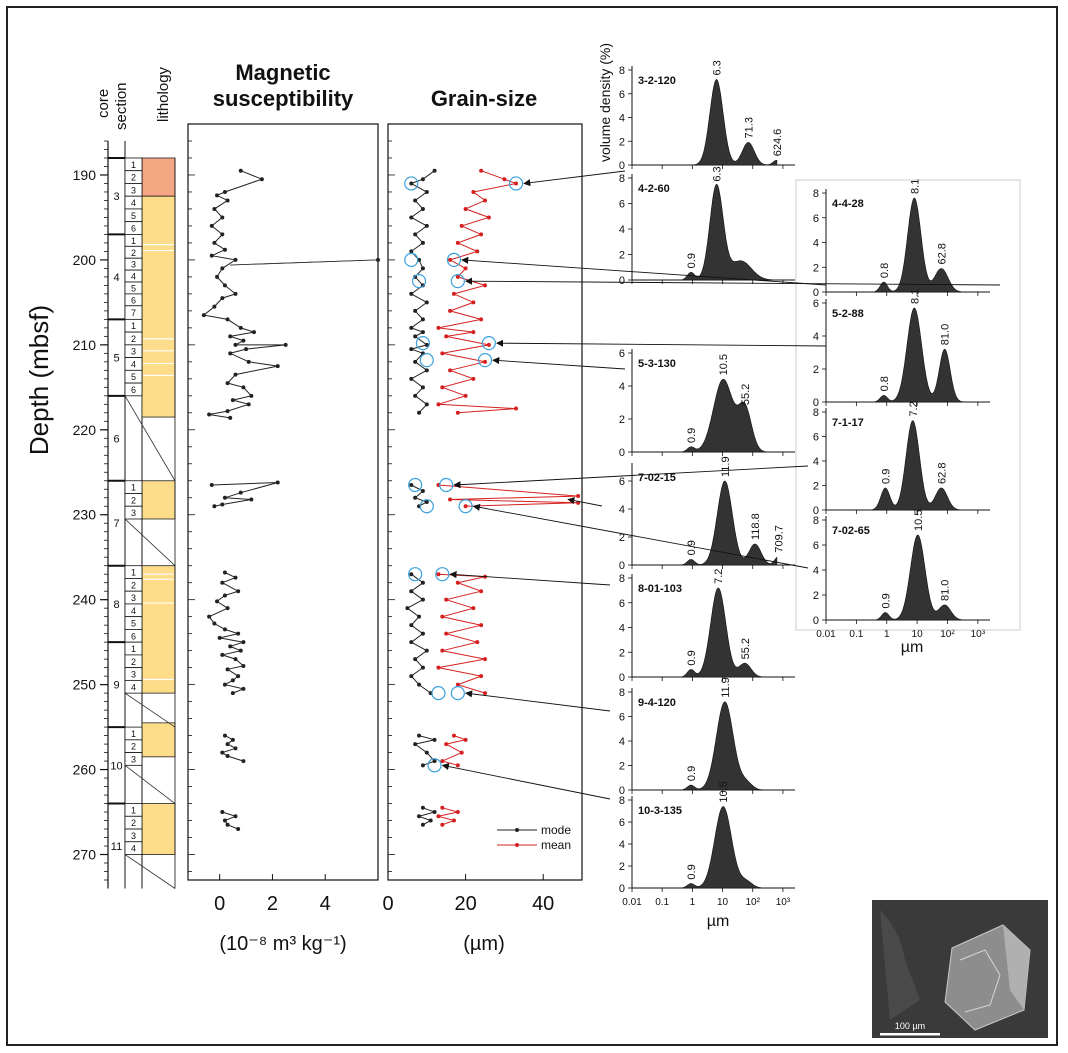 The width and height of the screenshot is (1068, 1053). Describe the element at coordinates (960, 969) in the screenshot. I see `sem-micrograph: 100 µm` at that location.